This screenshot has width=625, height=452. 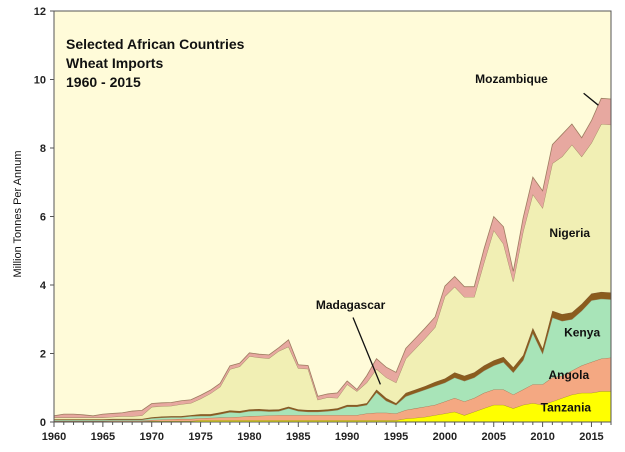 I want to click on x-tick-label: 1985, so click(x=298, y=437).